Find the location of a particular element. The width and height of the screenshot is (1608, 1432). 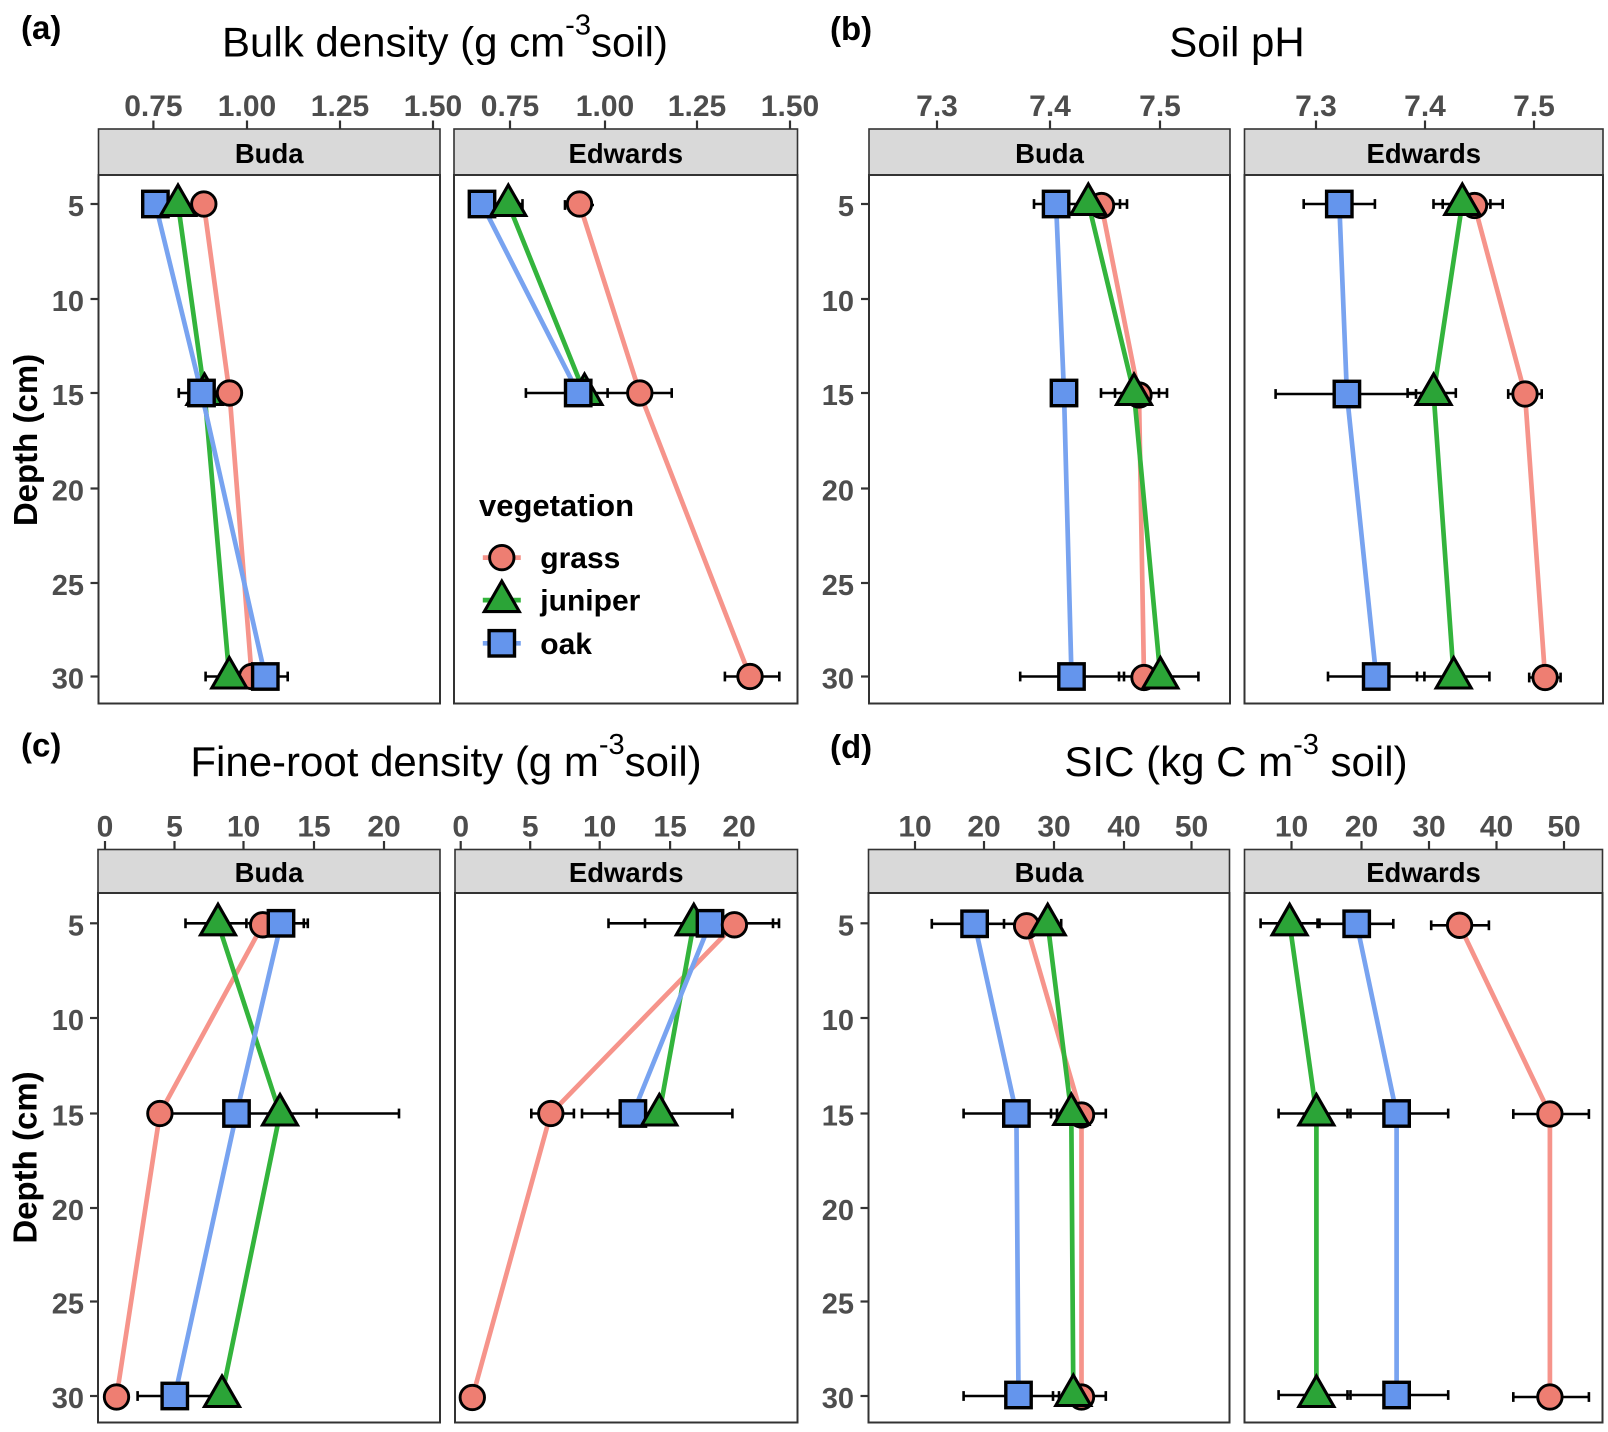

svg-text: (d) is located at coordinates (851, 746).